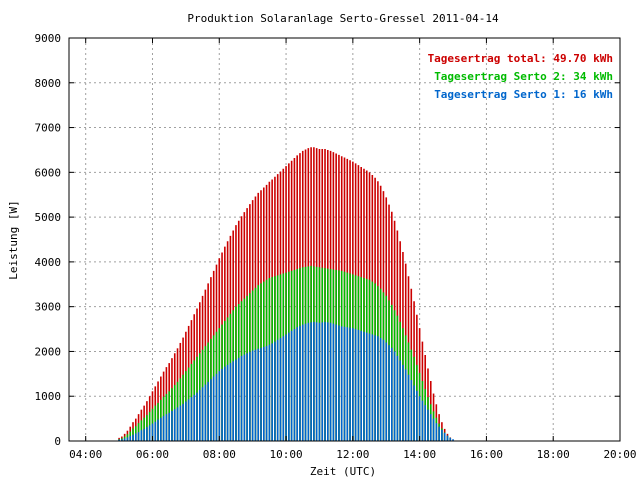 The image size is (640, 480). I want to click on y-tick-label: 2000, so click(48, 351).